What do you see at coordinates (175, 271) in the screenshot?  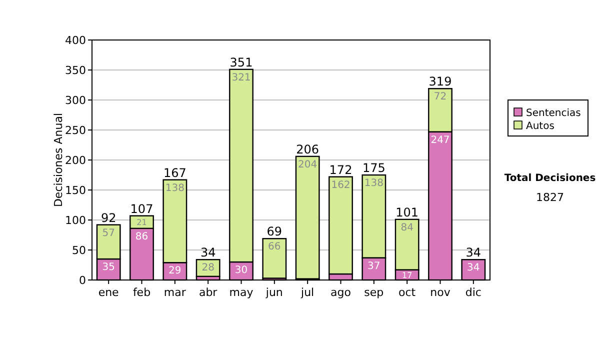 I see `data-label: 29` at bounding box center [175, 271].